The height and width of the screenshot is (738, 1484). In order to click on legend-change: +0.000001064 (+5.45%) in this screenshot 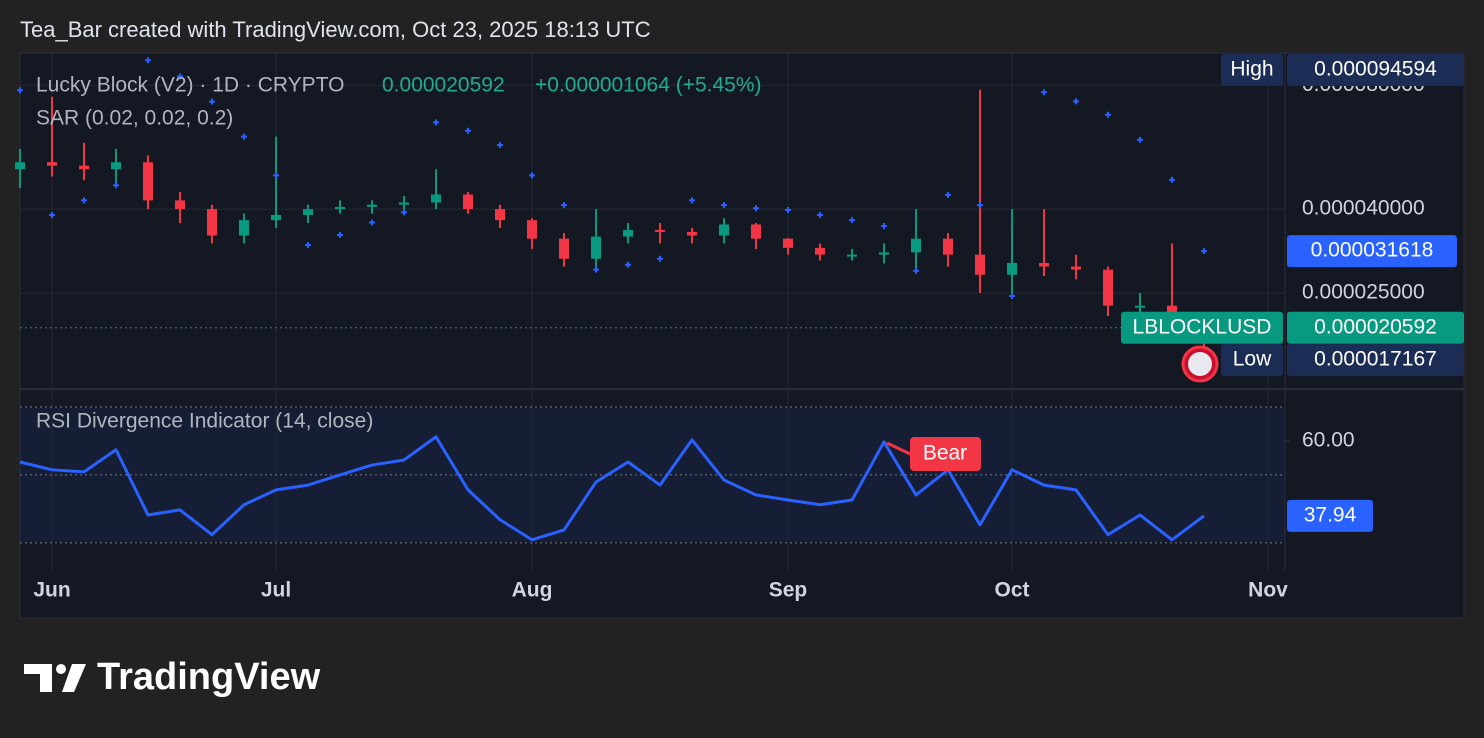, I will do `click(648, 85)`.